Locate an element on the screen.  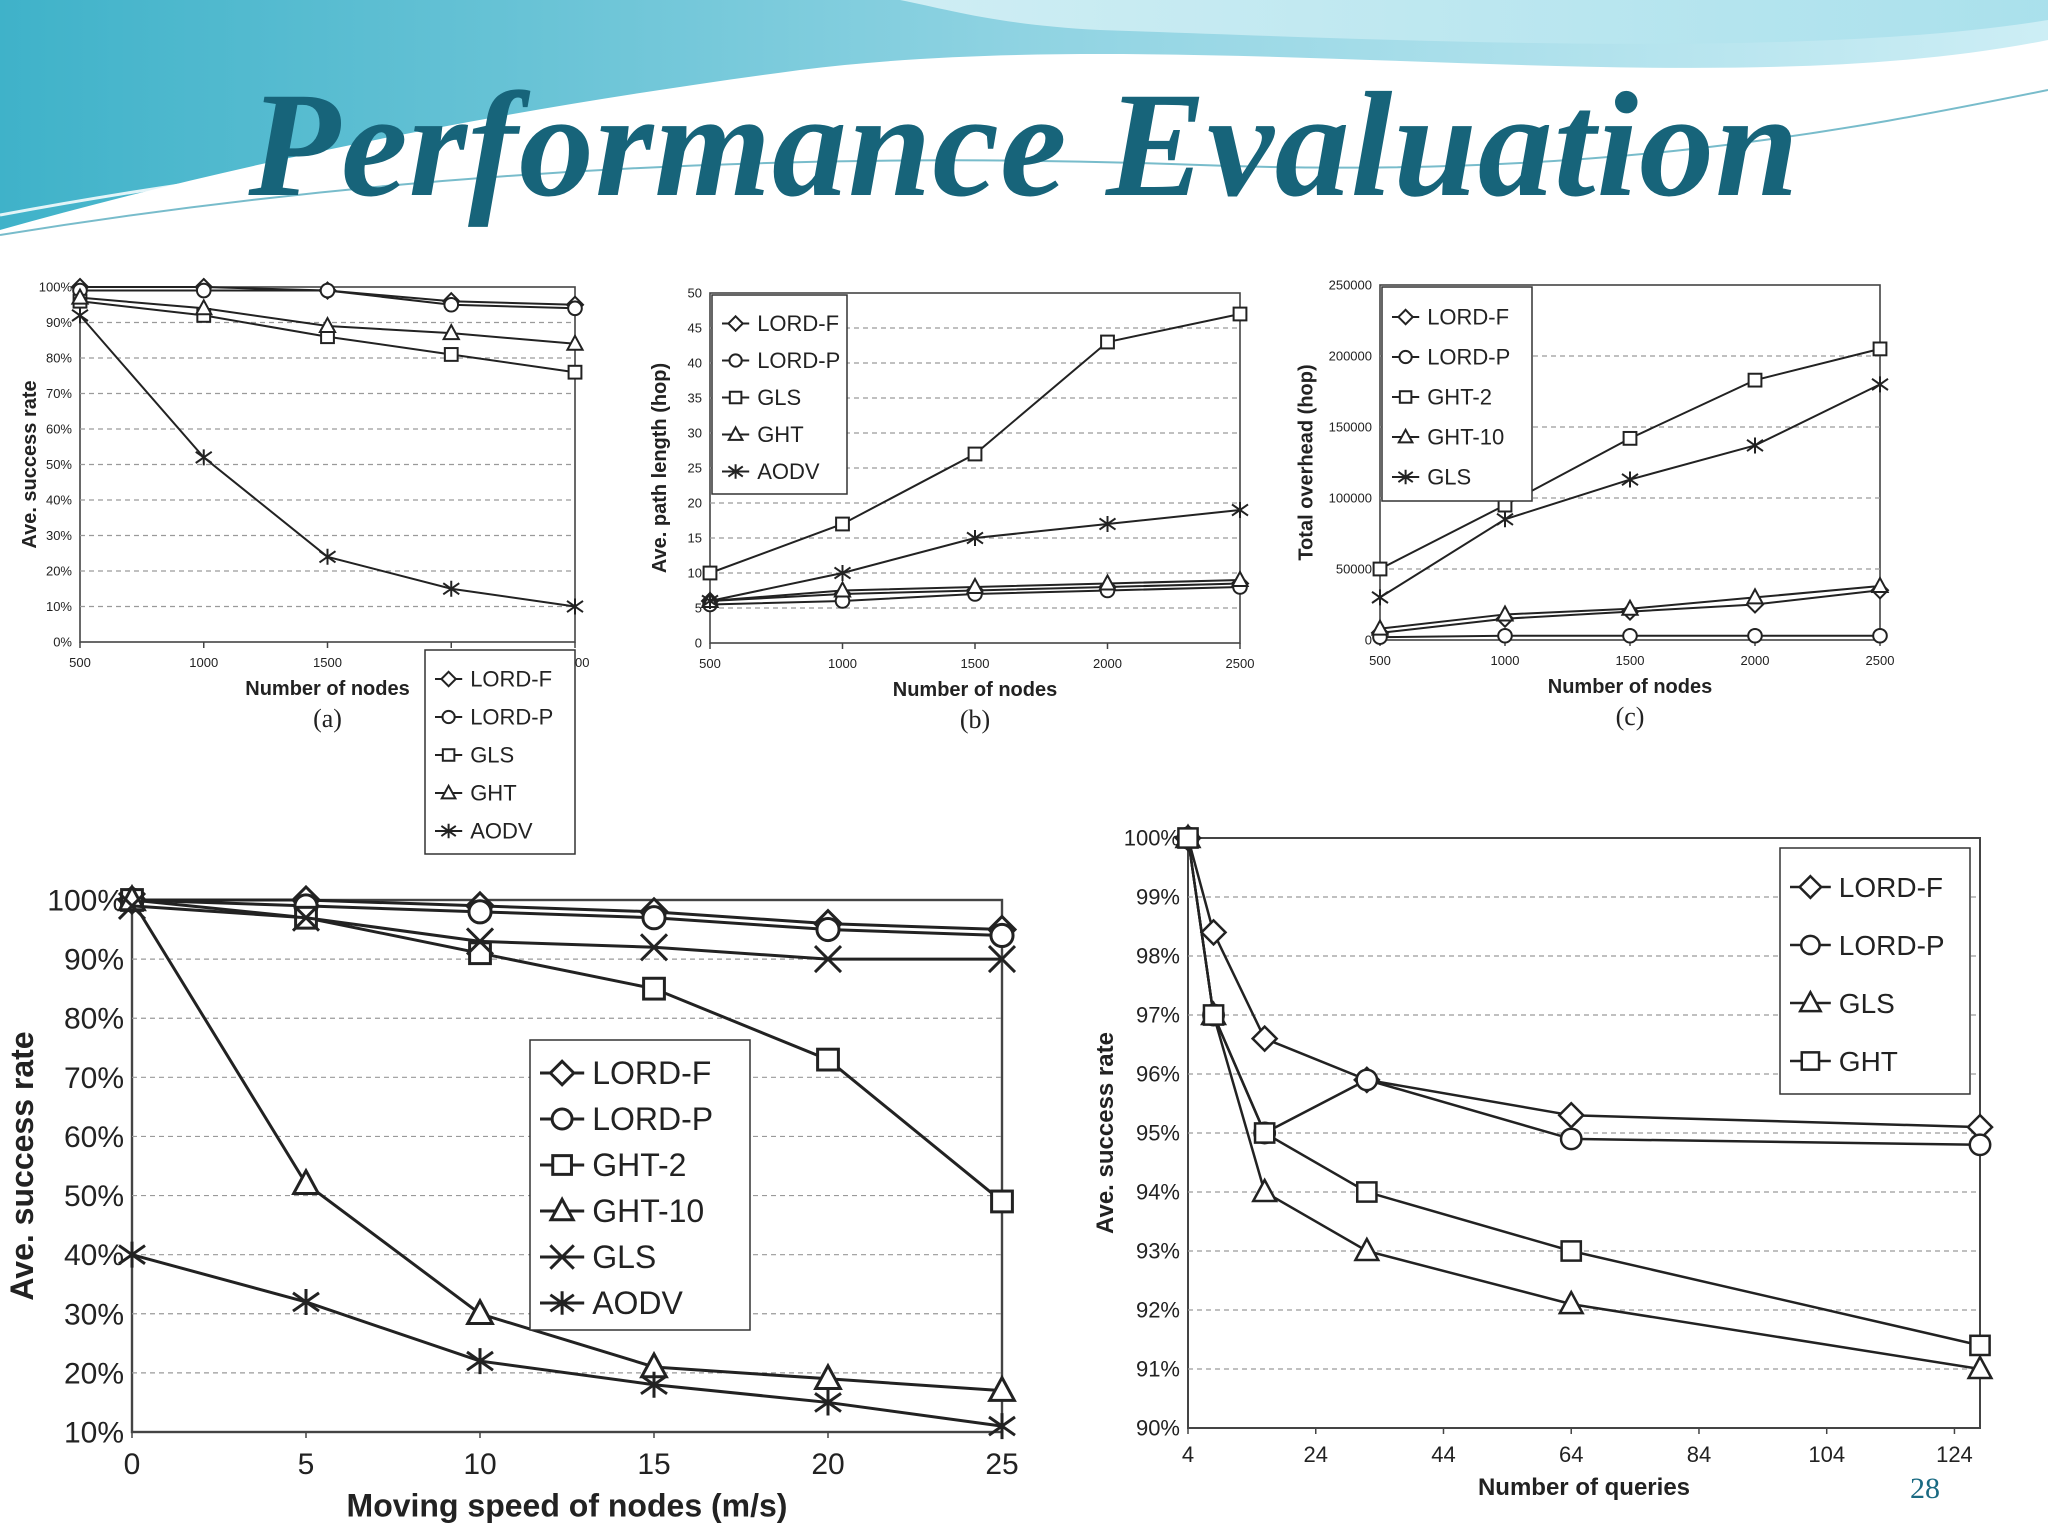
x-tick-label: 15 is located at coordinates (653, 1464).